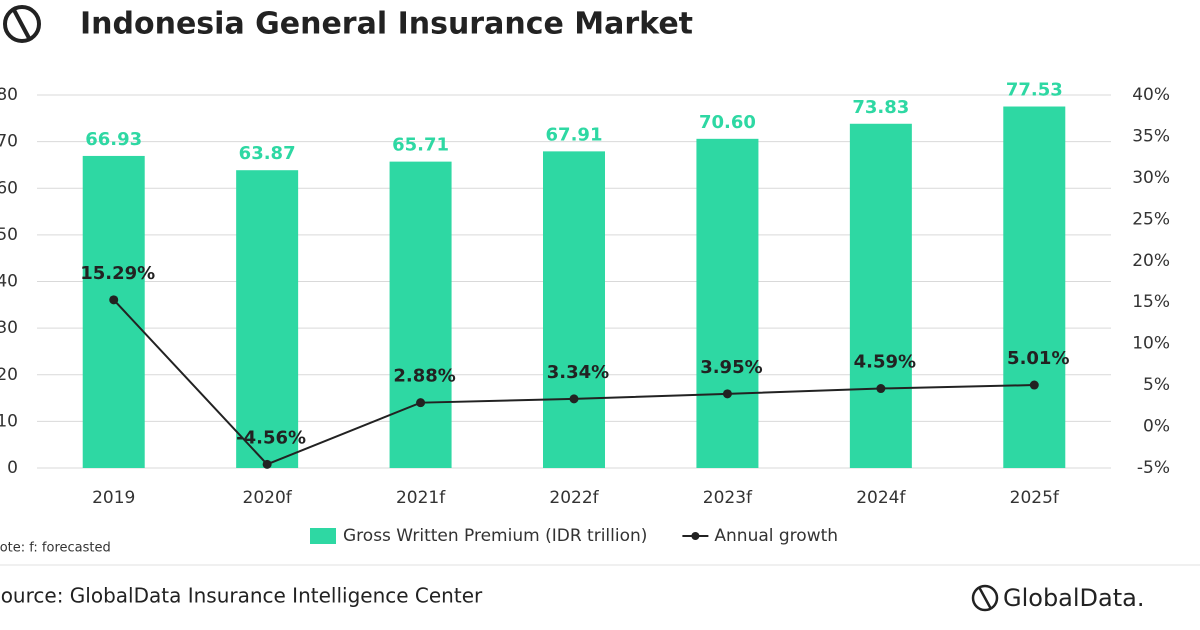 This screenshot has width=1200, height=630. Describe the element at coordinates (113, 139) in the screenshot. I see `bar-value-label: 66.93` at that location.